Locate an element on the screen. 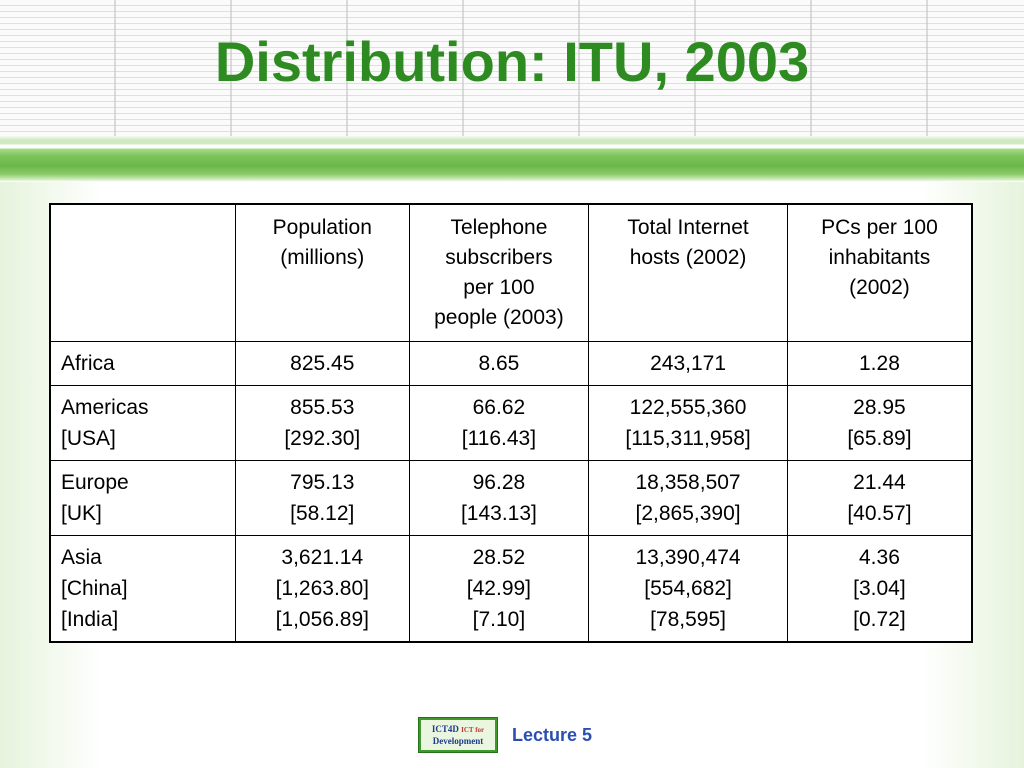 The height and width of the screenshot is (768, 1024). cell-line: [554,682] is located at coordinates (688, 588).